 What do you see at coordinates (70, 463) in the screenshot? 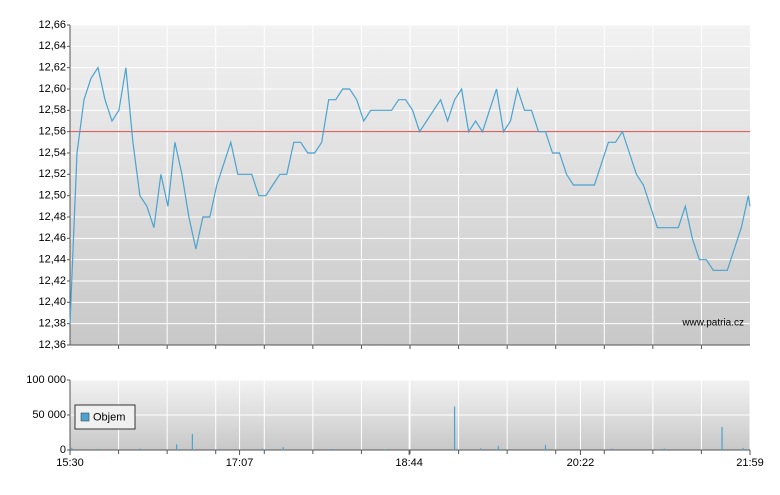
I see `x-tick-label: 15:30` at bounding box center [70, 463].